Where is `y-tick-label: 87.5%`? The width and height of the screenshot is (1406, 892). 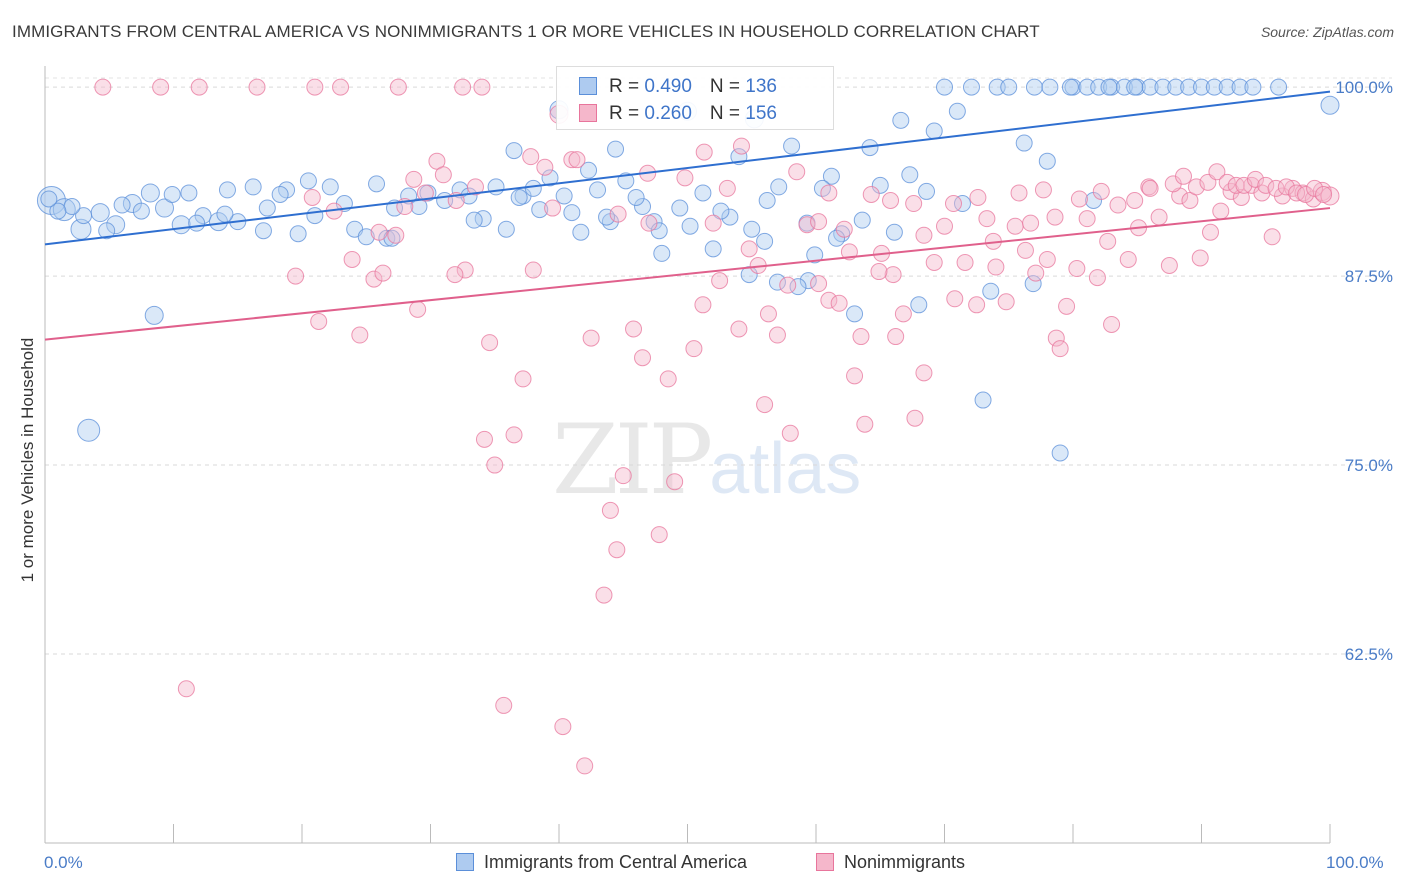
y-tick-label: 87.5% is located at coordinates (1369, 276).